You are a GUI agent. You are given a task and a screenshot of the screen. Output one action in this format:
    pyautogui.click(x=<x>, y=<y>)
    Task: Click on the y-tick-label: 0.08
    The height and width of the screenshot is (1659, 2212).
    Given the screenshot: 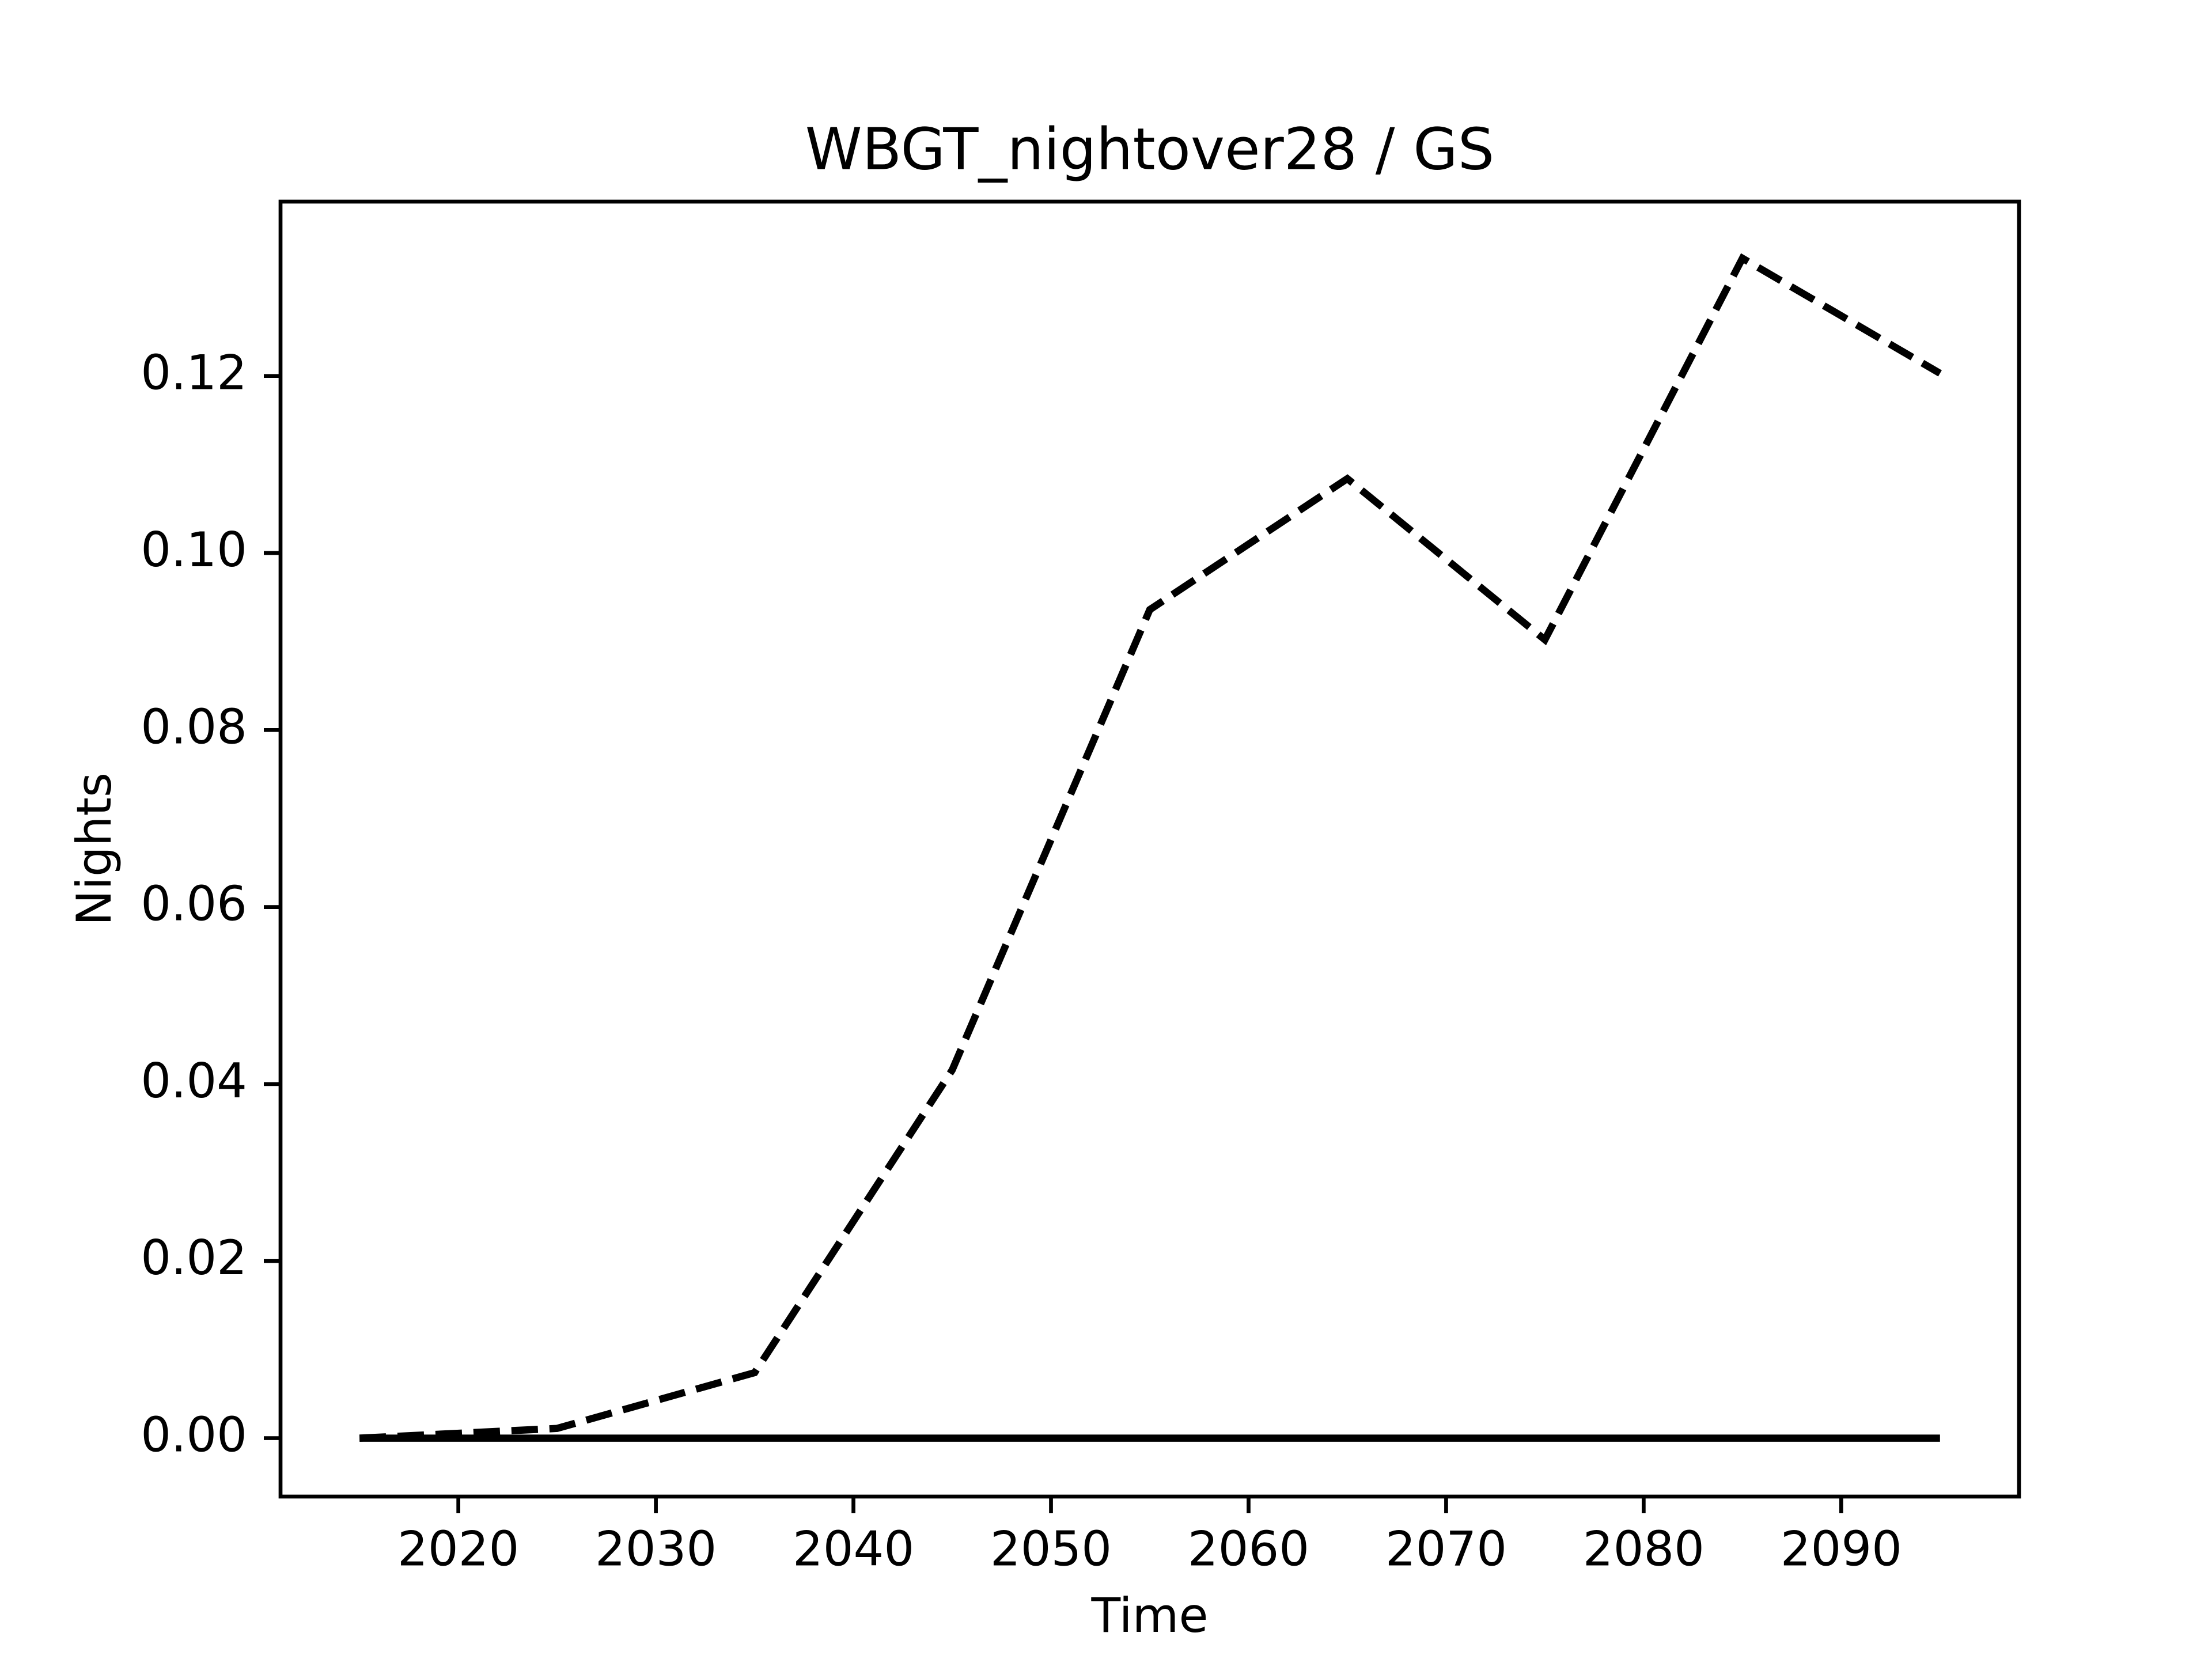 What is the action you would take?
    pyautogui.click(x=194, y=727)
    